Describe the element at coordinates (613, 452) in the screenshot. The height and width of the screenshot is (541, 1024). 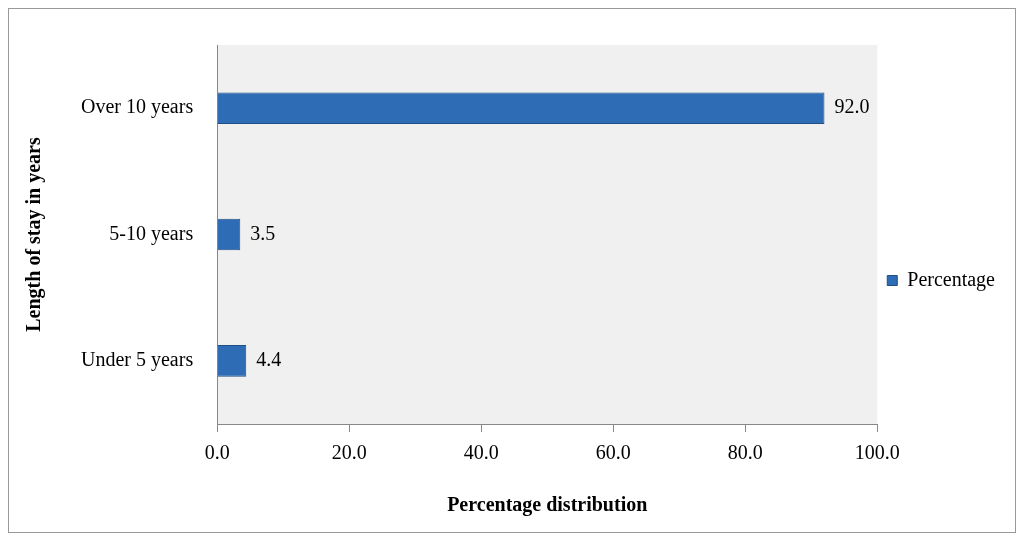
I see `x-tick-label: 60.0` at that location.